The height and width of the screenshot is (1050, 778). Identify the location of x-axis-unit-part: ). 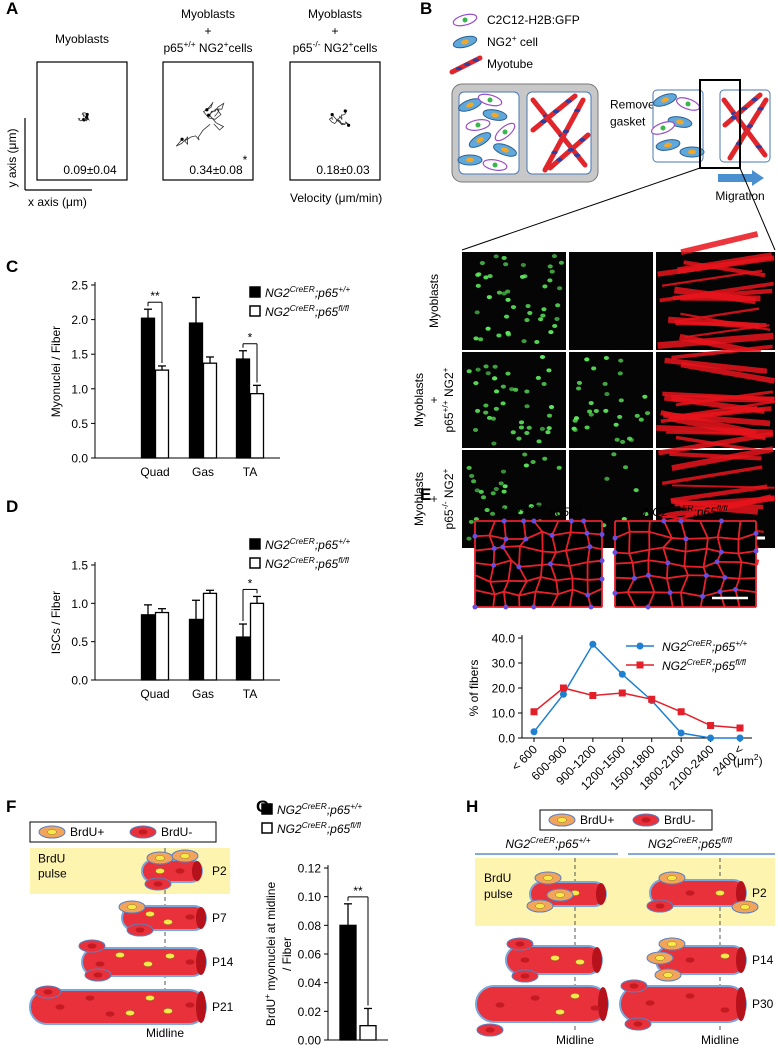
(761, 761).